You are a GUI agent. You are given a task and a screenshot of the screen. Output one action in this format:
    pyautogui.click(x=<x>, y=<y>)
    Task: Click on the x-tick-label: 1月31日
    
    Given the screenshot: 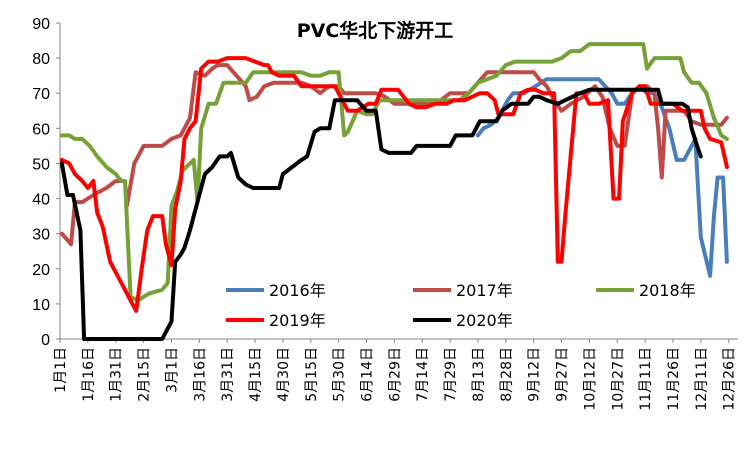 What is the action you would take?
    pyautogui.click(x=117, y=374)
    